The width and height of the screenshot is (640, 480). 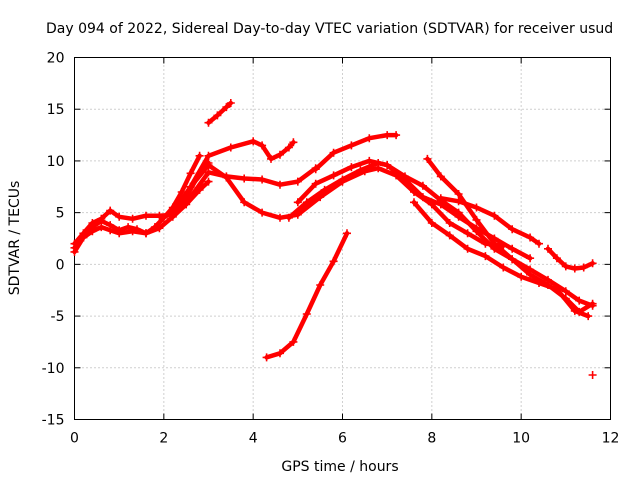 I want to click on x-tick-label: 6, so click(x=342, y=439).